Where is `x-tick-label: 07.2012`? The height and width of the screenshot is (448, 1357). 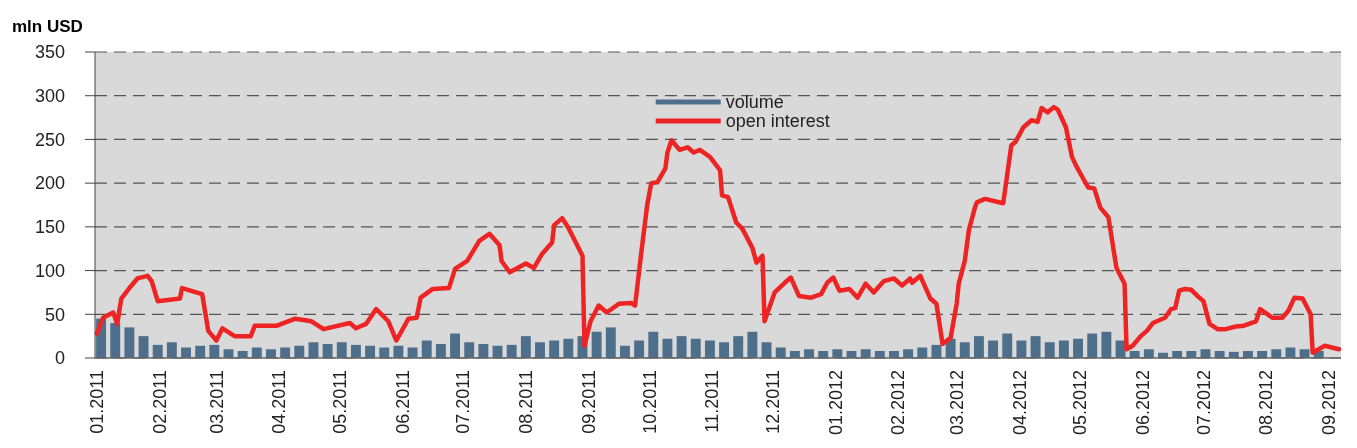 x-tick-label: 07.2012 is located at coordinates (1203, 403).